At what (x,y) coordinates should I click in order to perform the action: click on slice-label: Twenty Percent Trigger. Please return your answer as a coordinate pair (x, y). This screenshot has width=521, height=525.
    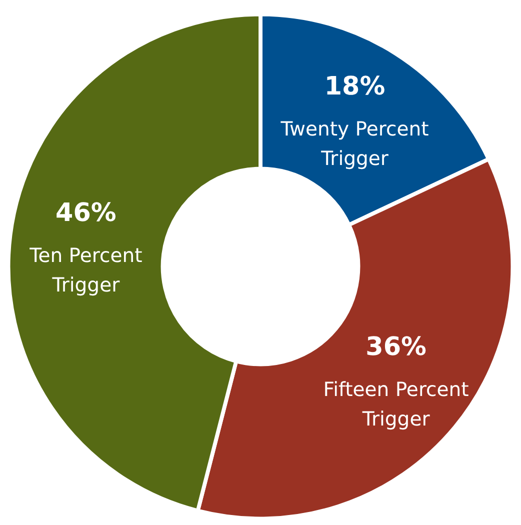
    Looking at the image, I should click on (355, 144).